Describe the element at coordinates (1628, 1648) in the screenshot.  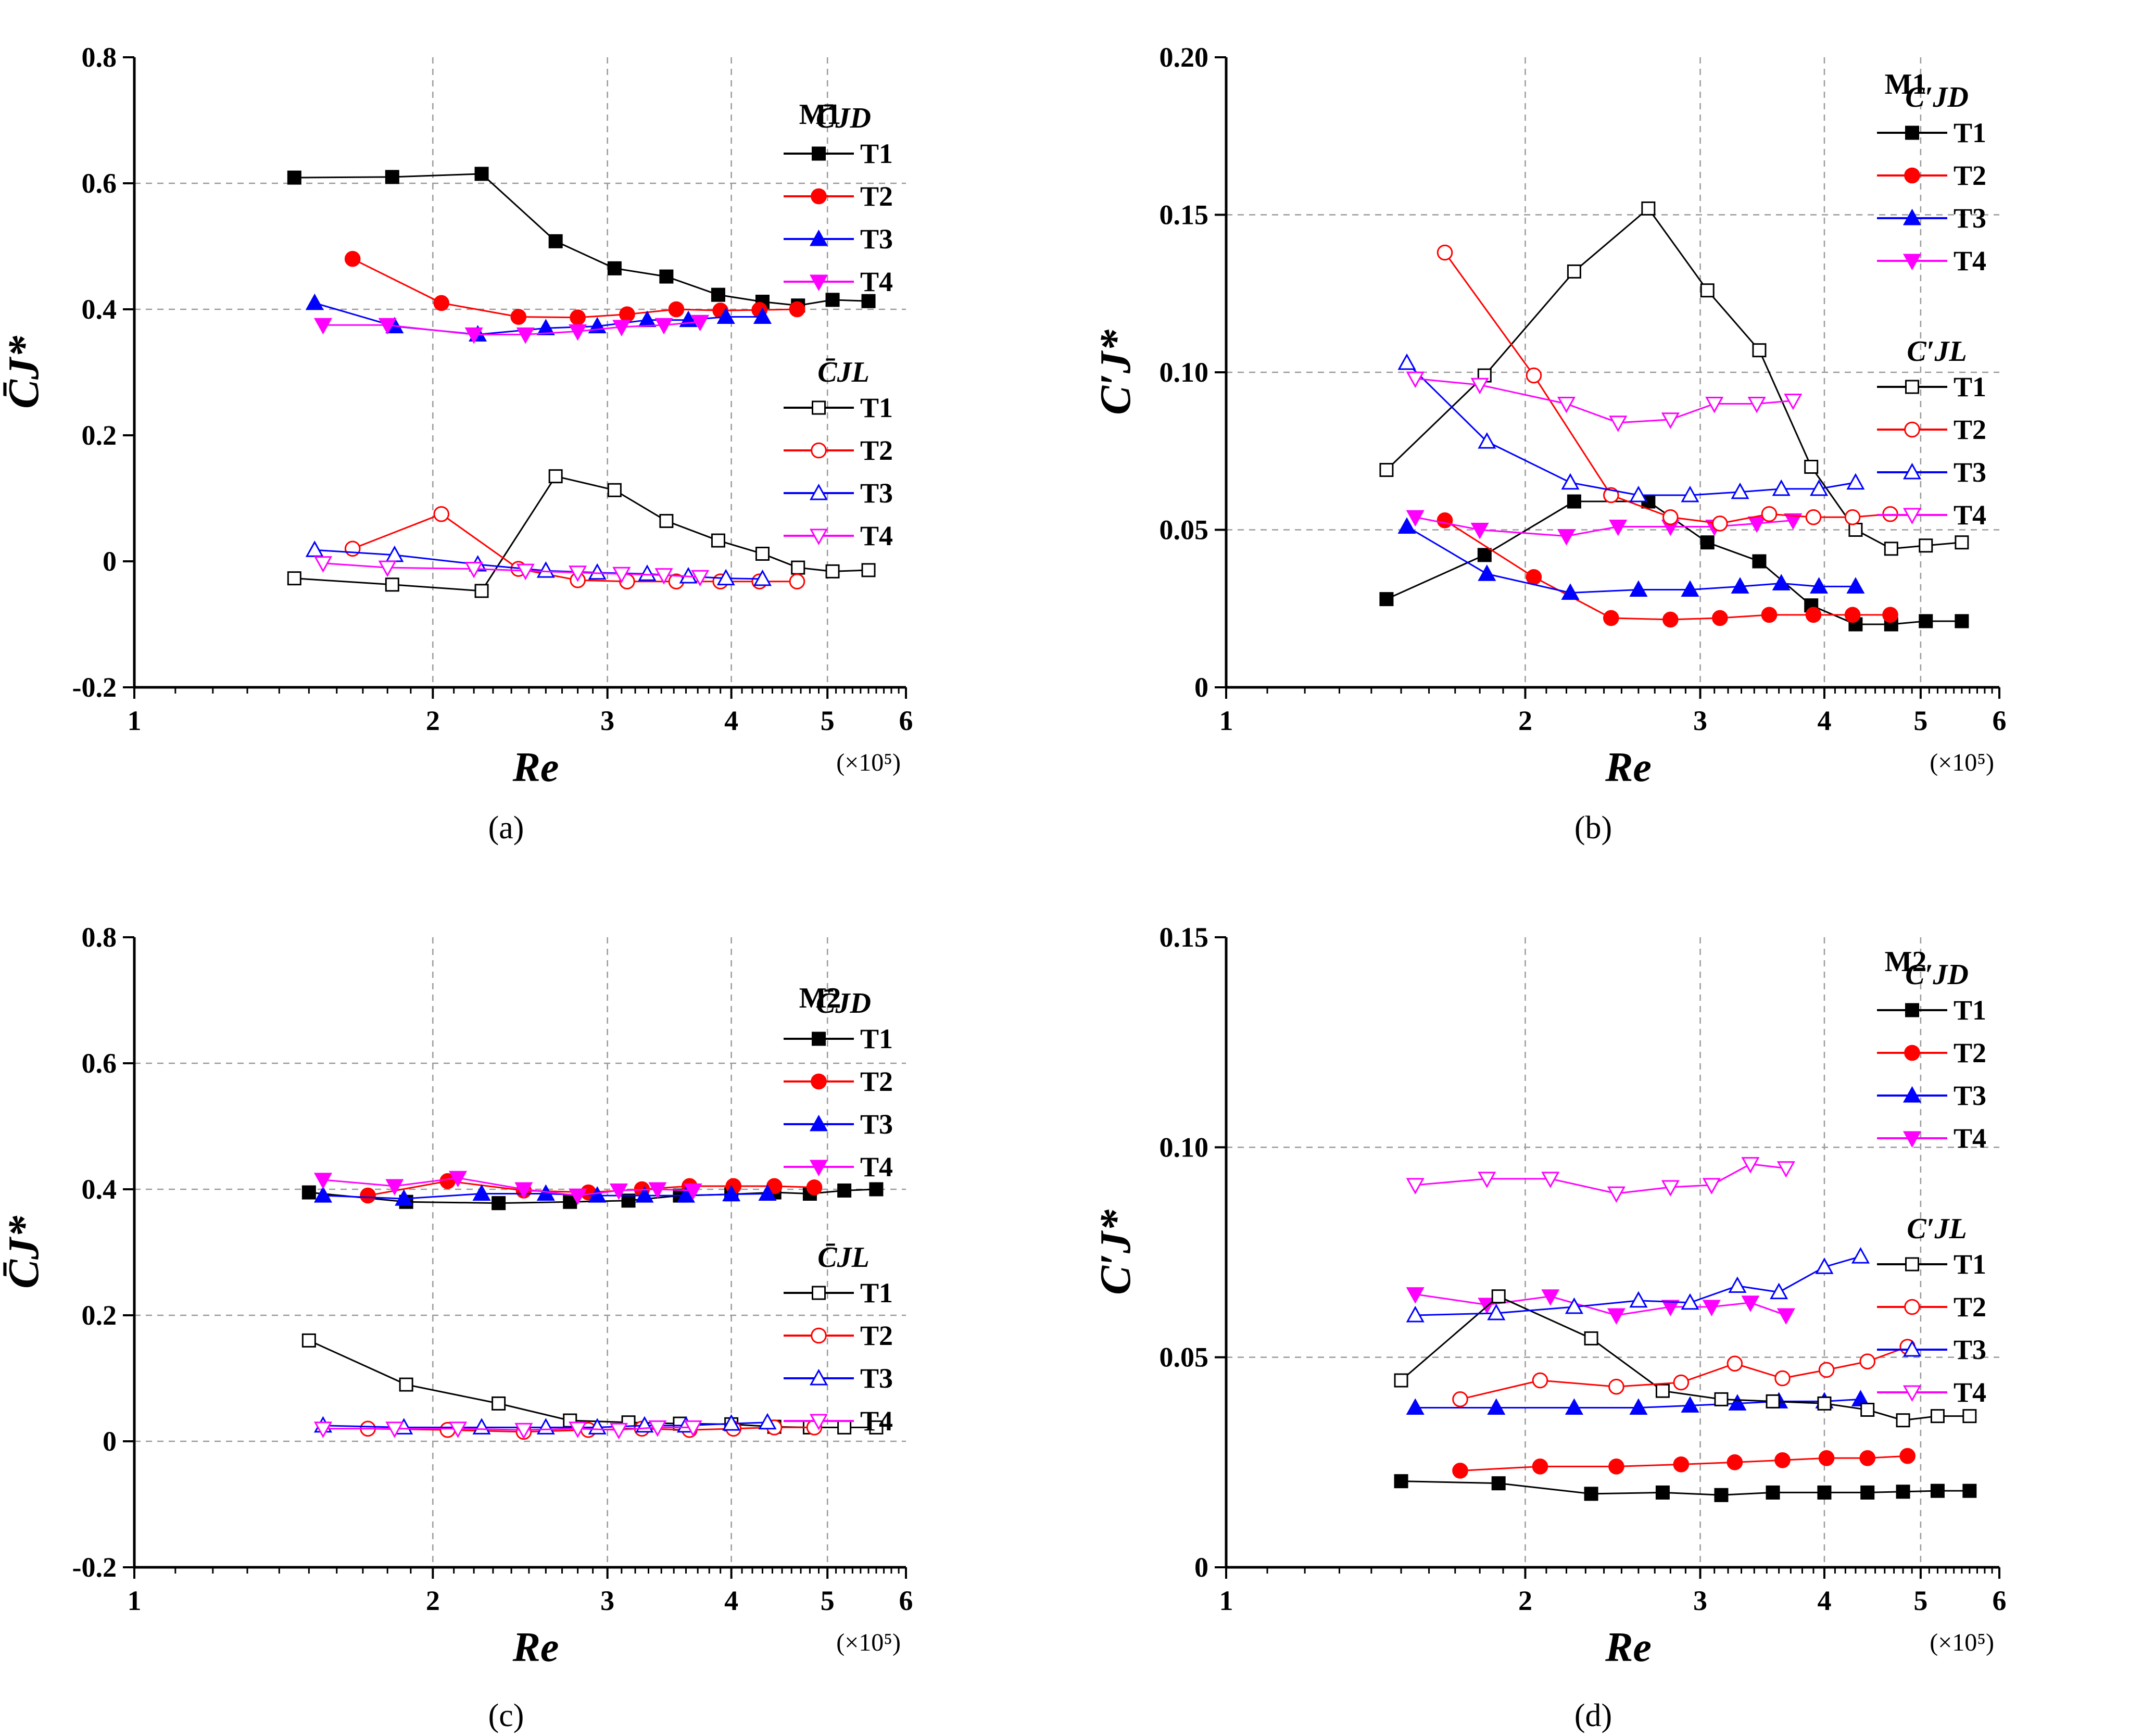
I see `x-axis-title: Re` at that location.